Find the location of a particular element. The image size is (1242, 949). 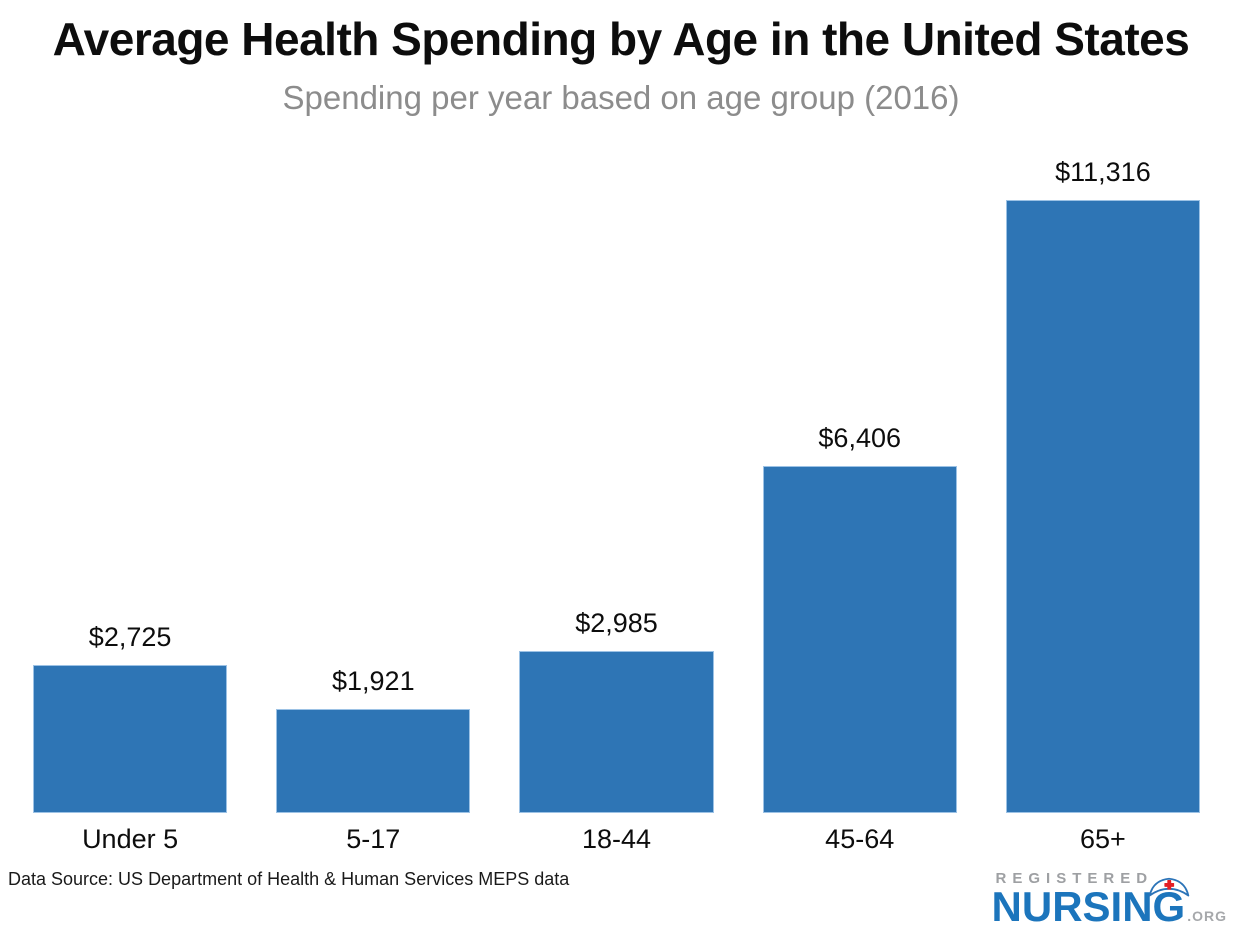

bar-group: $11,316 is located at coordinates (1103, 476).